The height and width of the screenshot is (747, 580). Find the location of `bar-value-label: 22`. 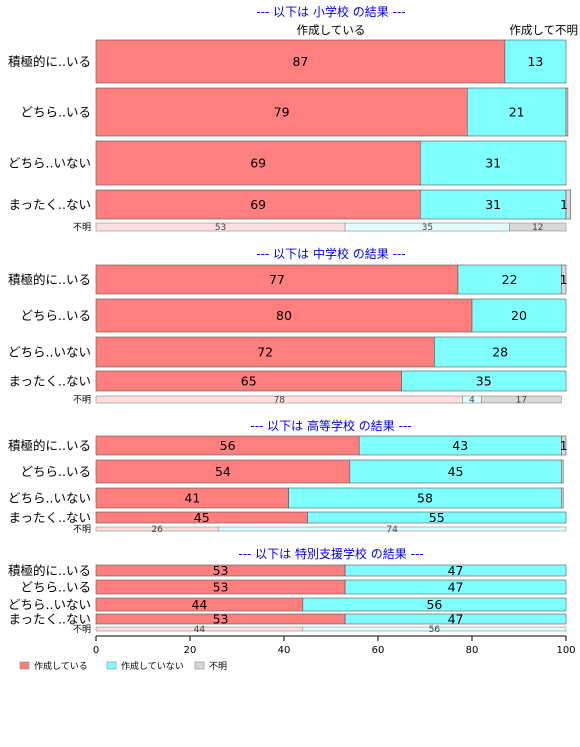

bar-value-label: 22 is located at coordinates (510, 279).